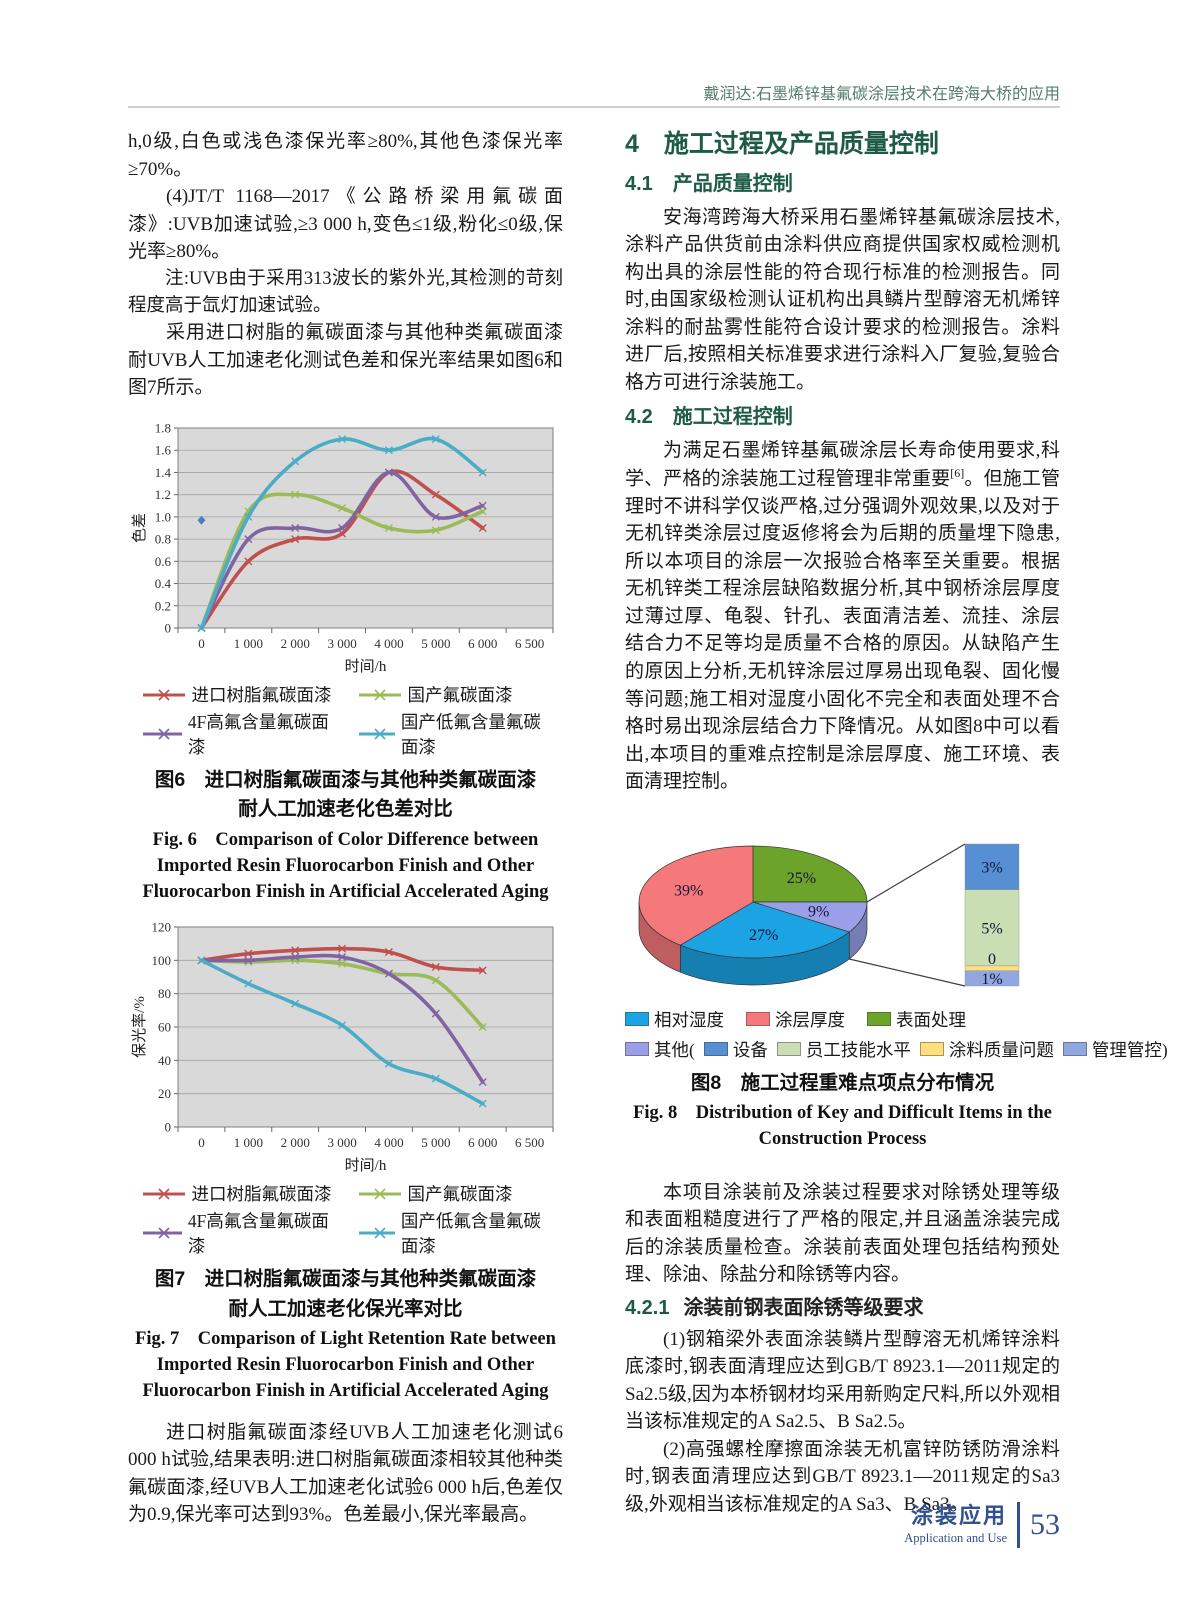 The width and height of the screenshot is (1187, 1600). I want to click on svg-text: 39%, so click(688, 890).